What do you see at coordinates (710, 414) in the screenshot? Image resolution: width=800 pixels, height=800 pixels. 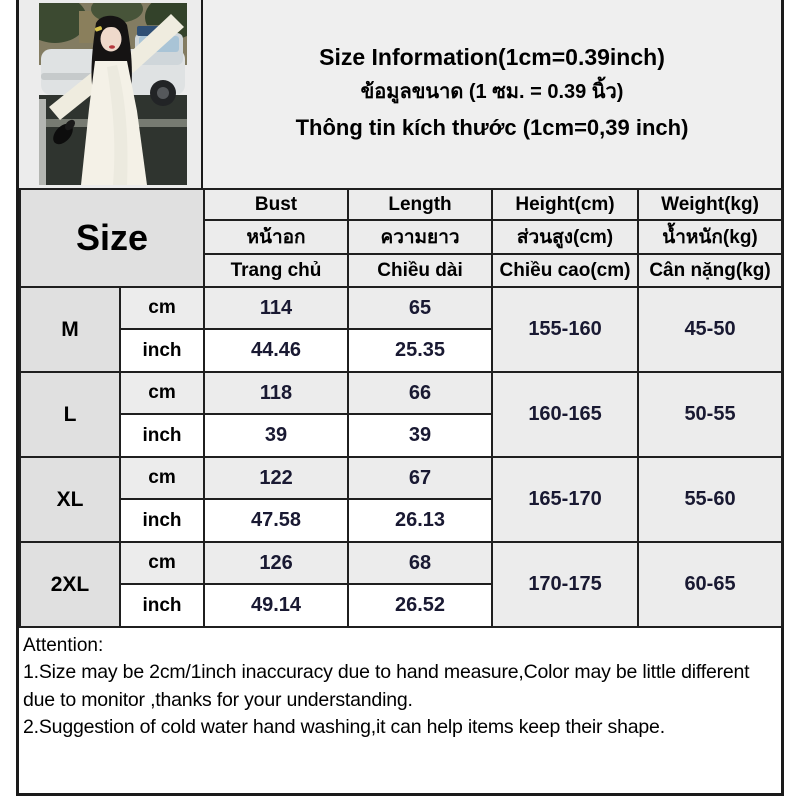 I see `weight-range-value: 50-55` at bounding box center [710, 414].